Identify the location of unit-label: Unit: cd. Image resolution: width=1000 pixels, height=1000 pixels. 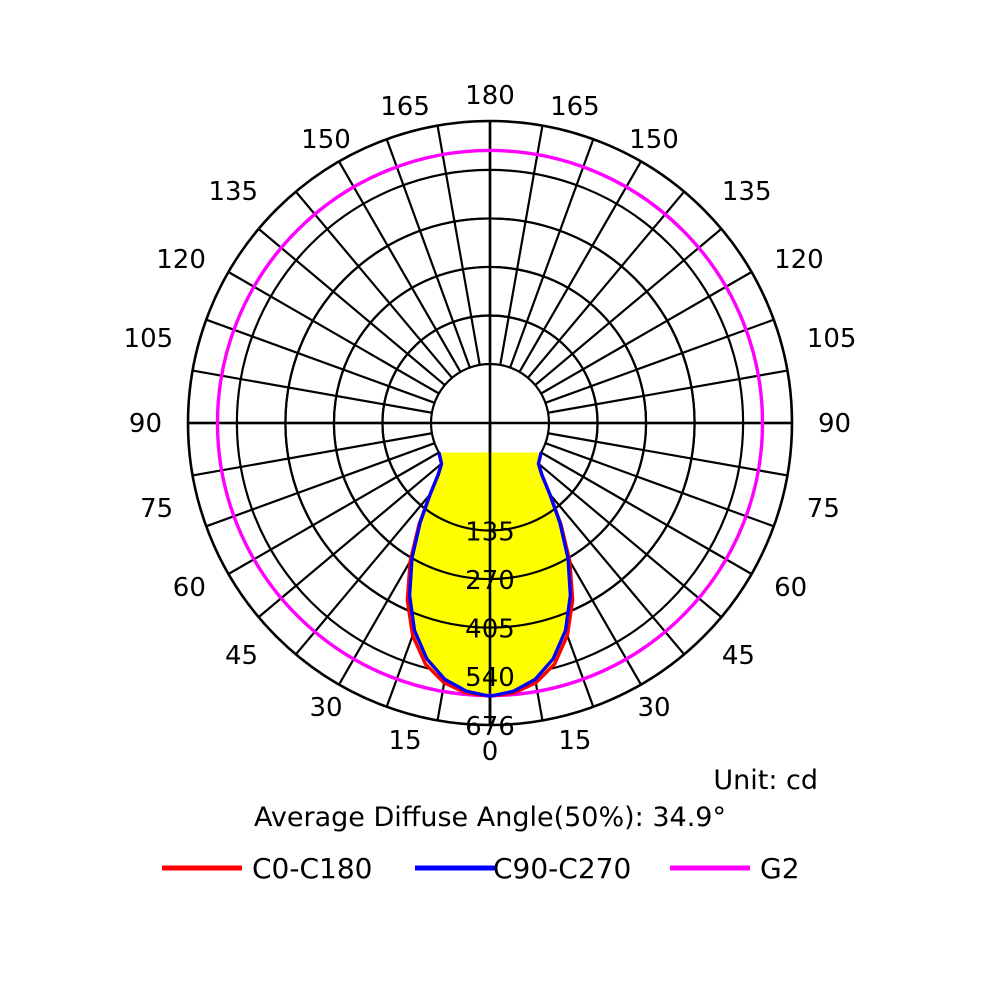
(765, 780).